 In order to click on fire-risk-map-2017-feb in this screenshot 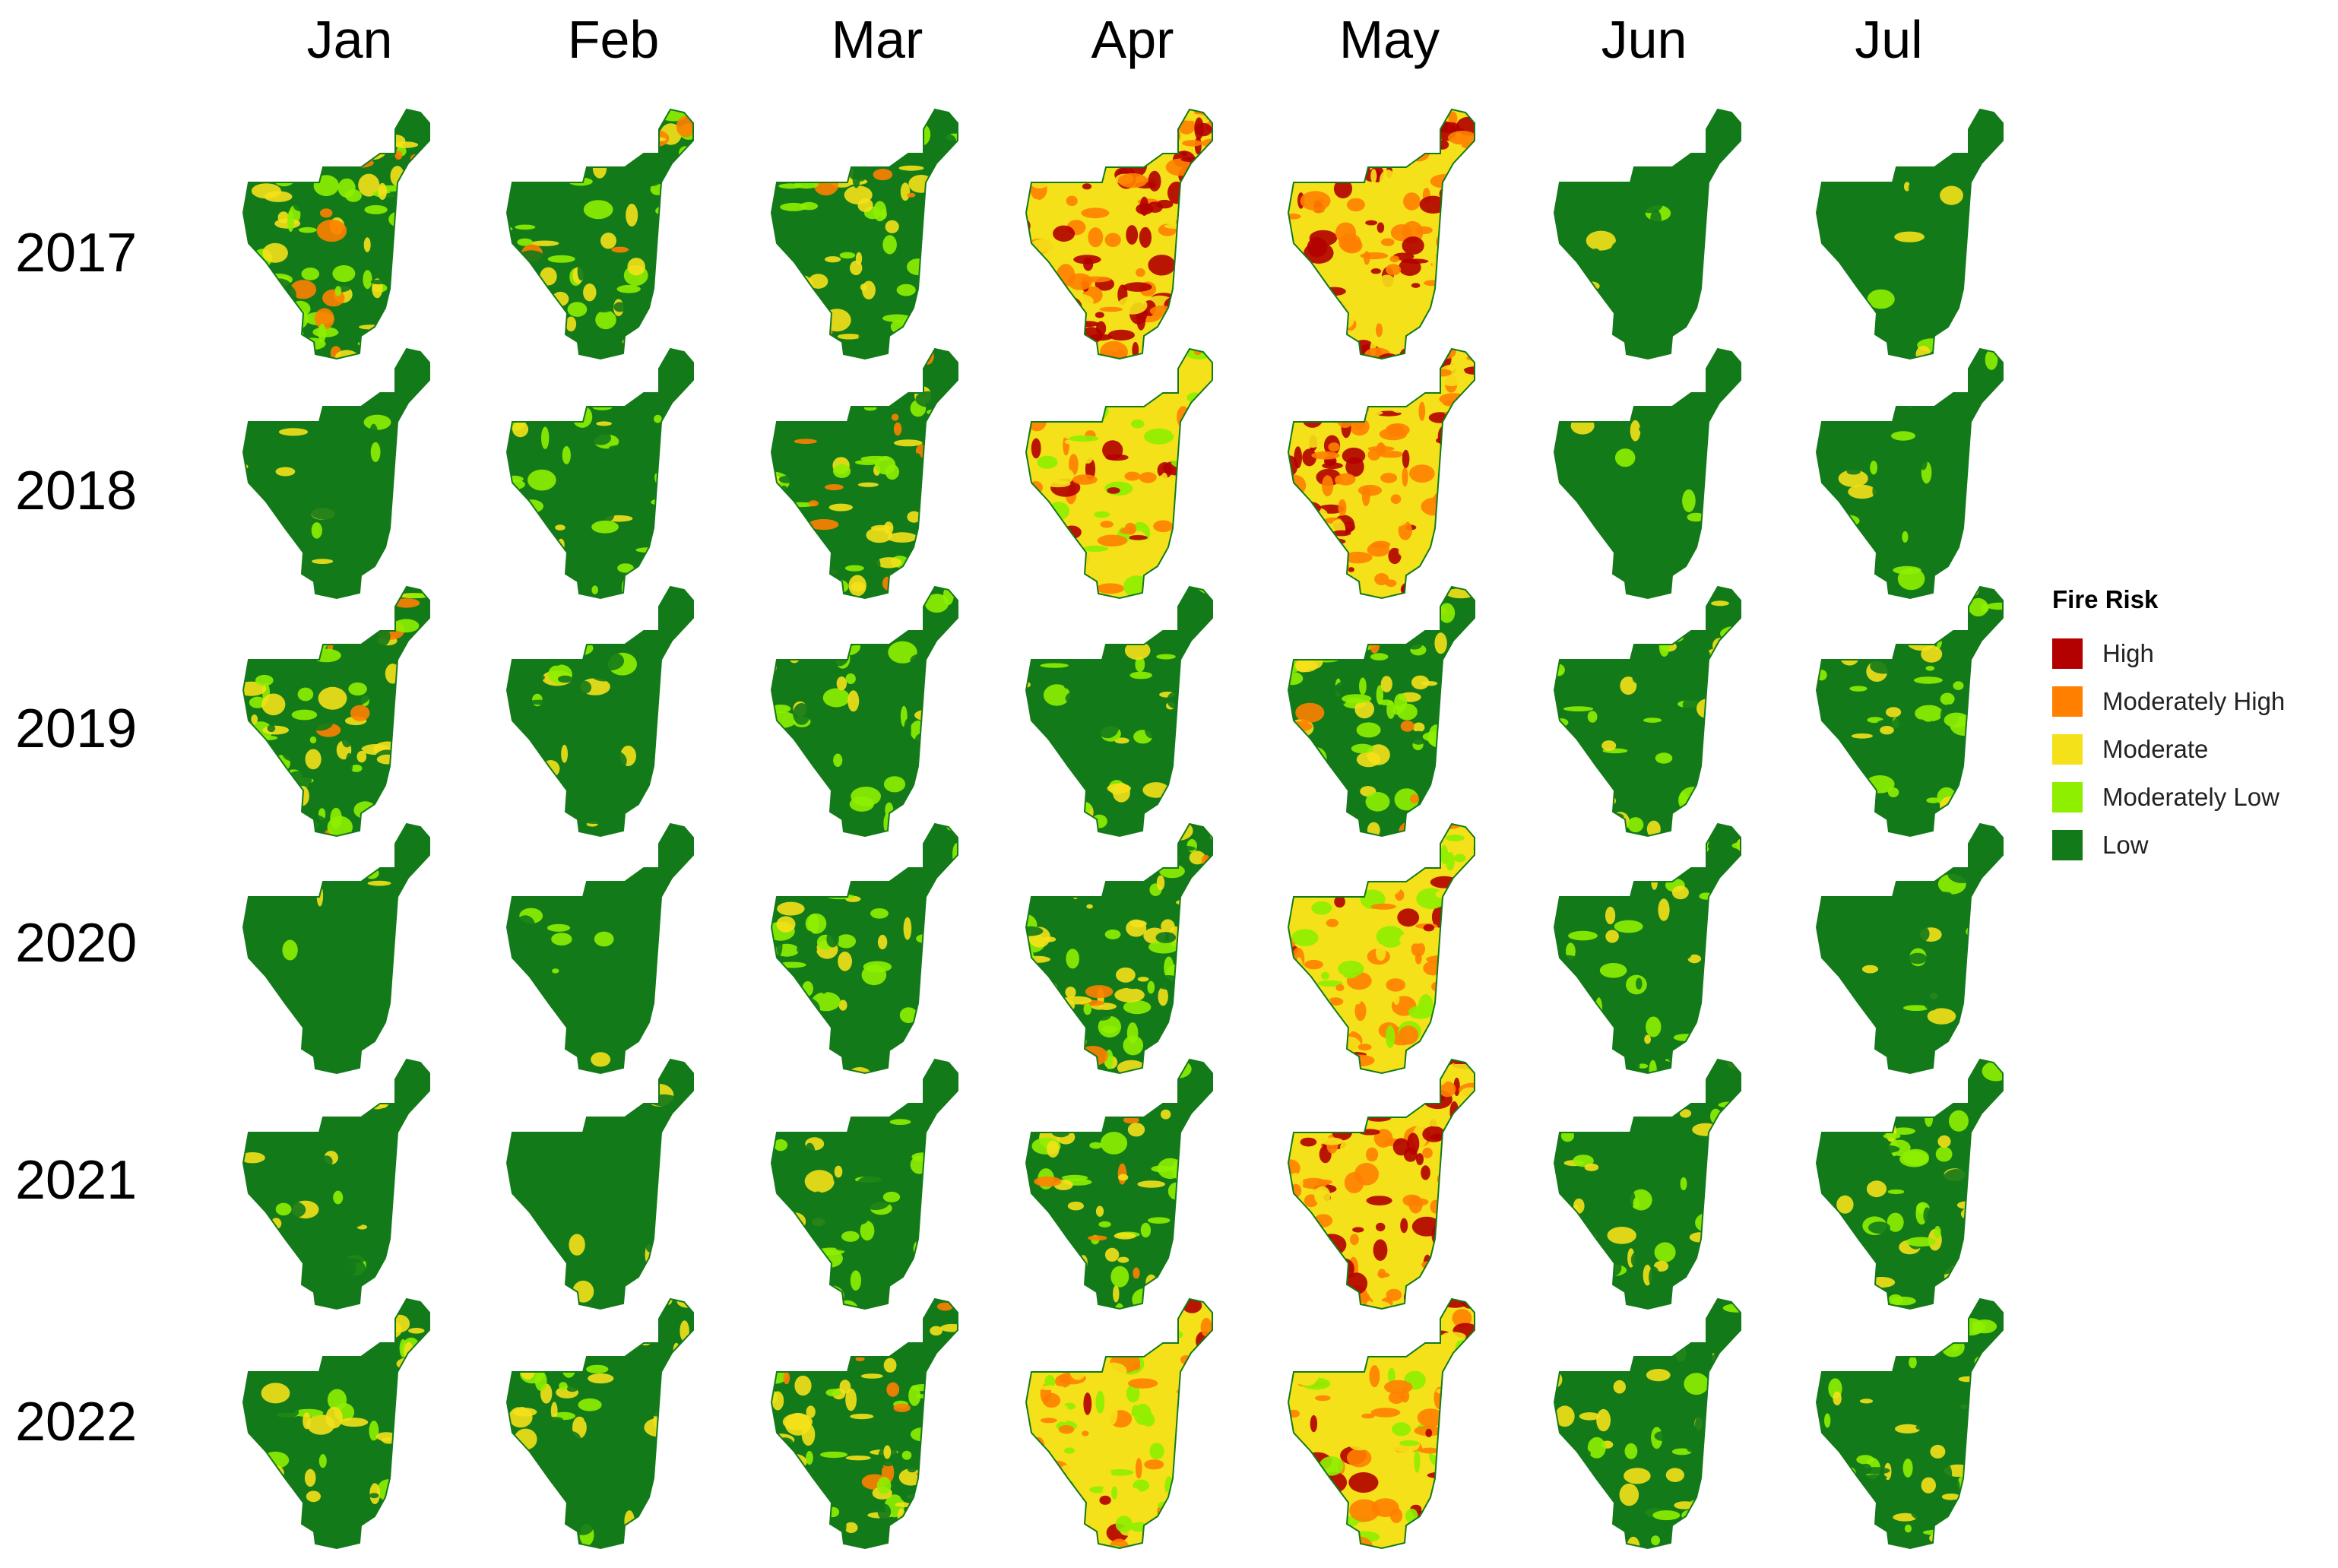, I will do `click(599, 234)`.